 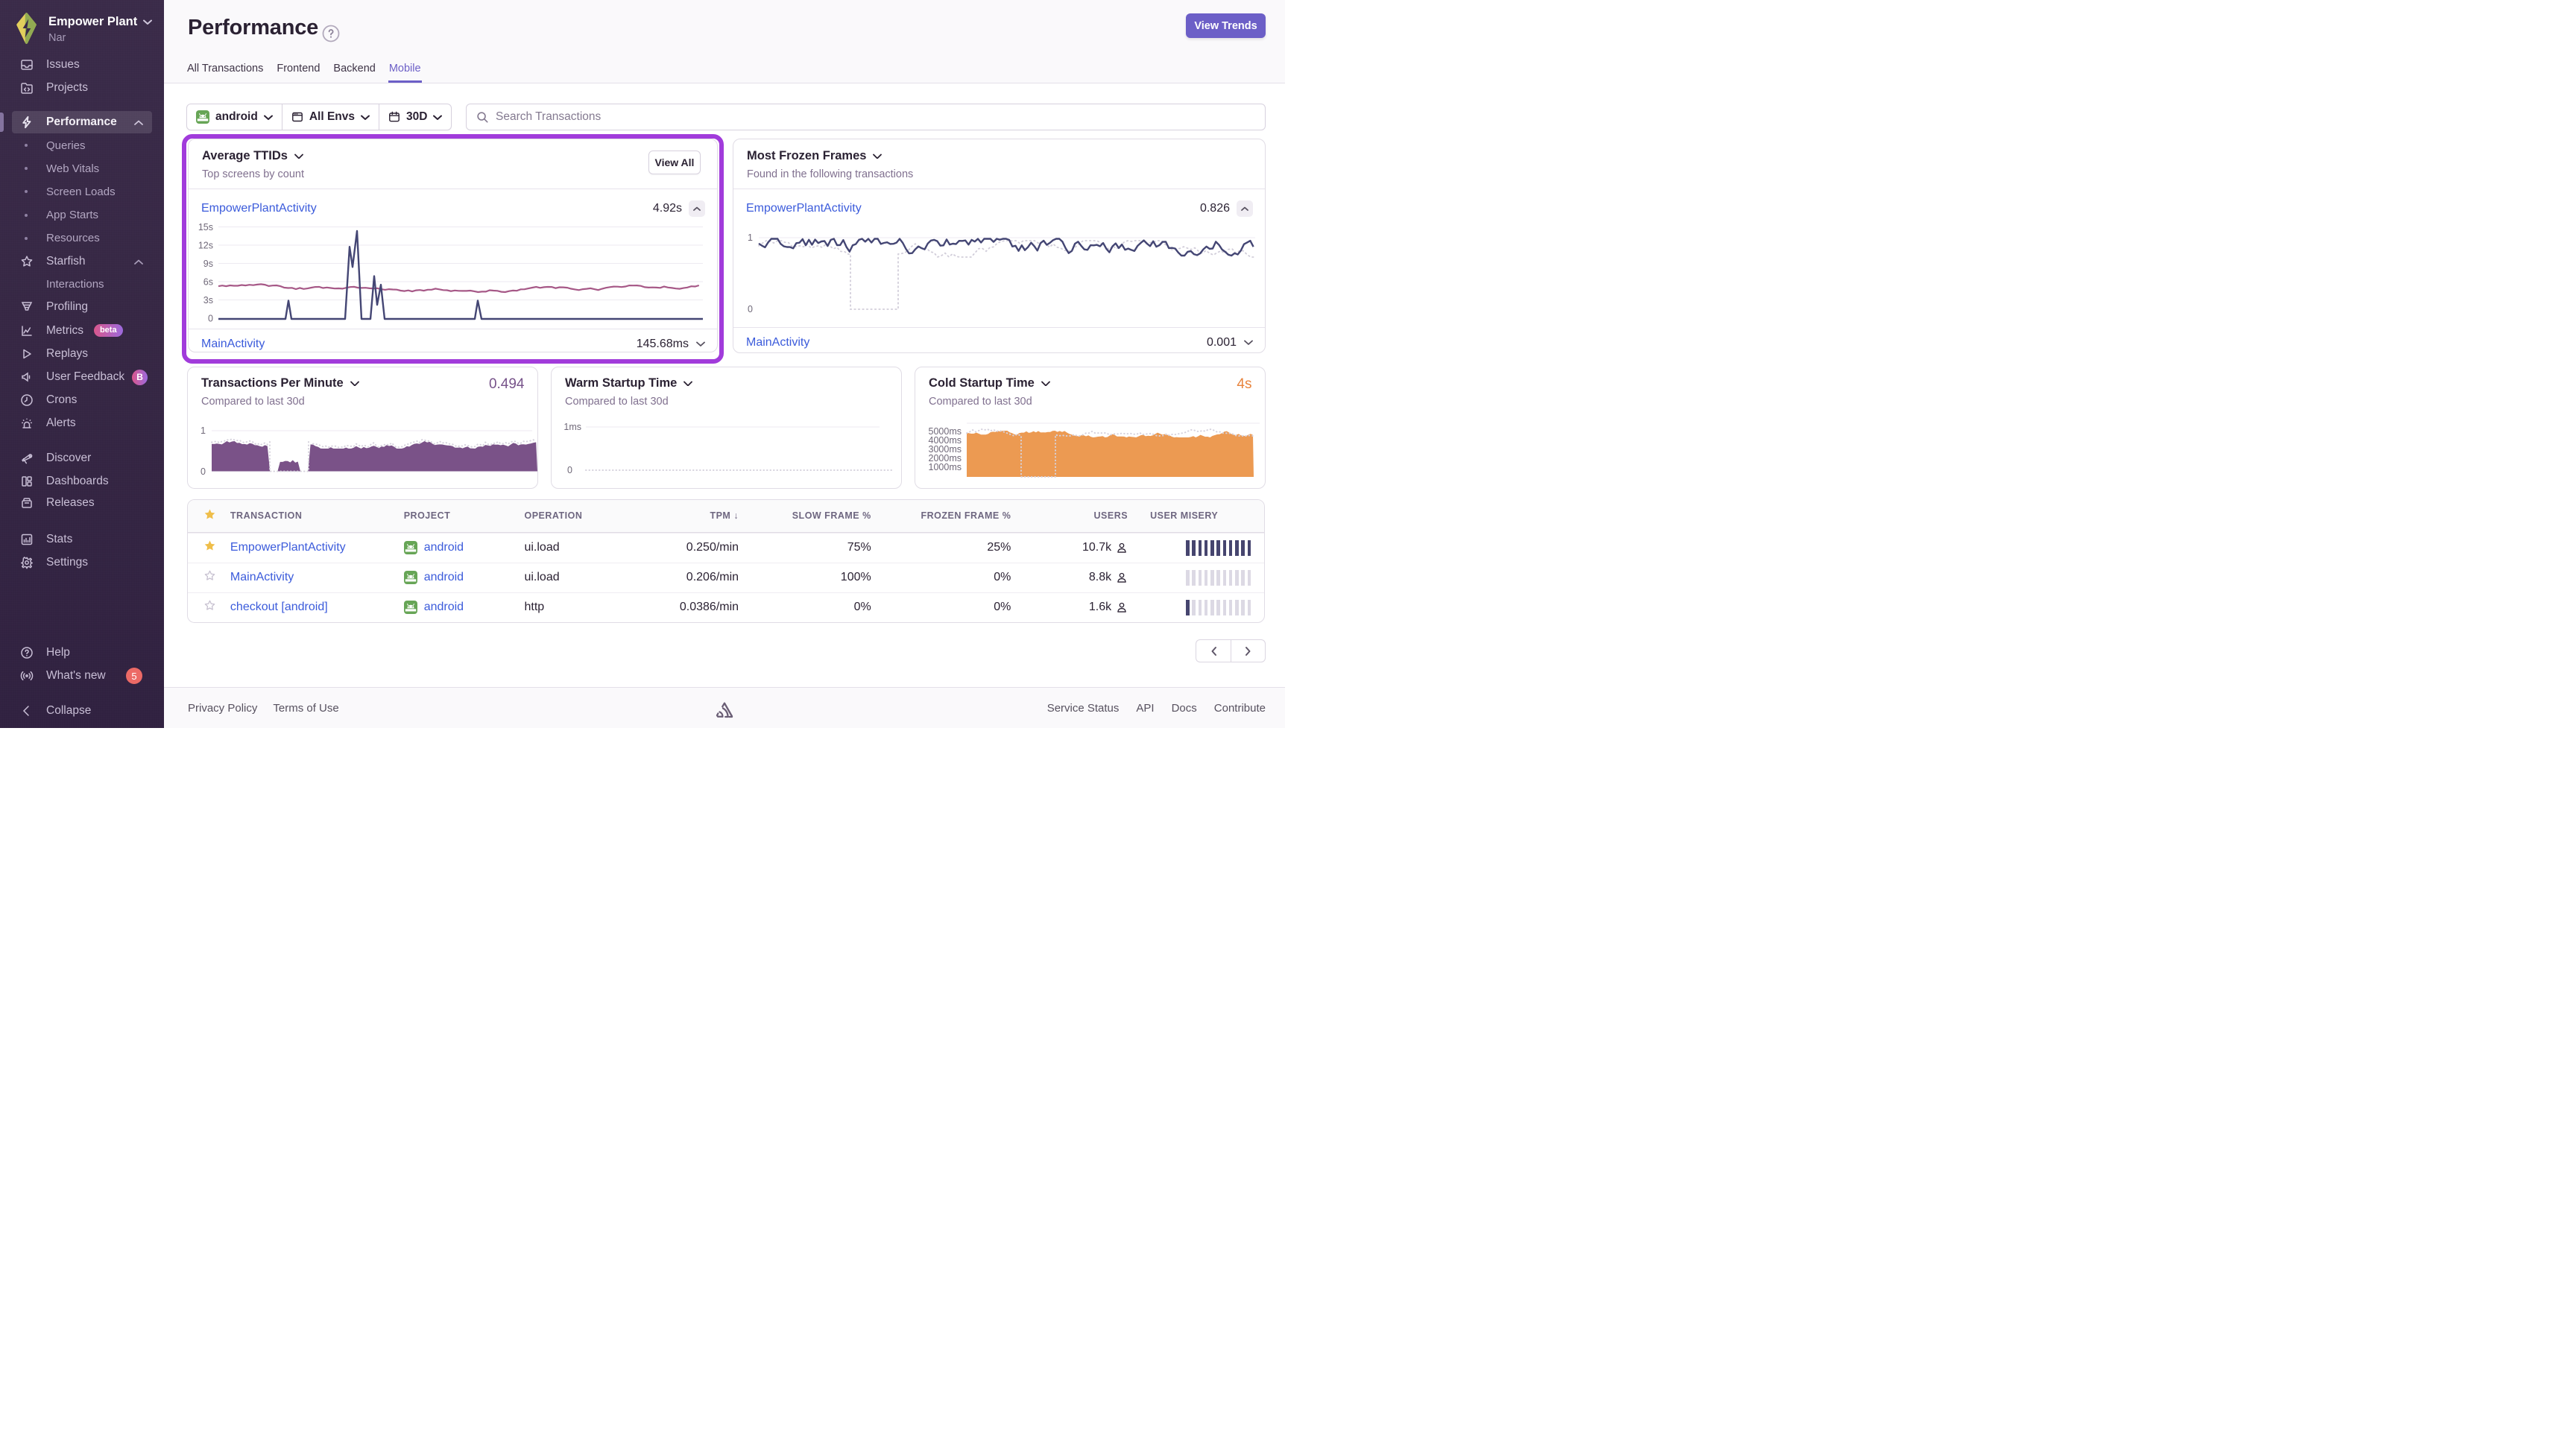 What do you see at coordinates (205, 227) in the screenshot?
I see `svg-text: 15s` at bounding box center [205, 227].